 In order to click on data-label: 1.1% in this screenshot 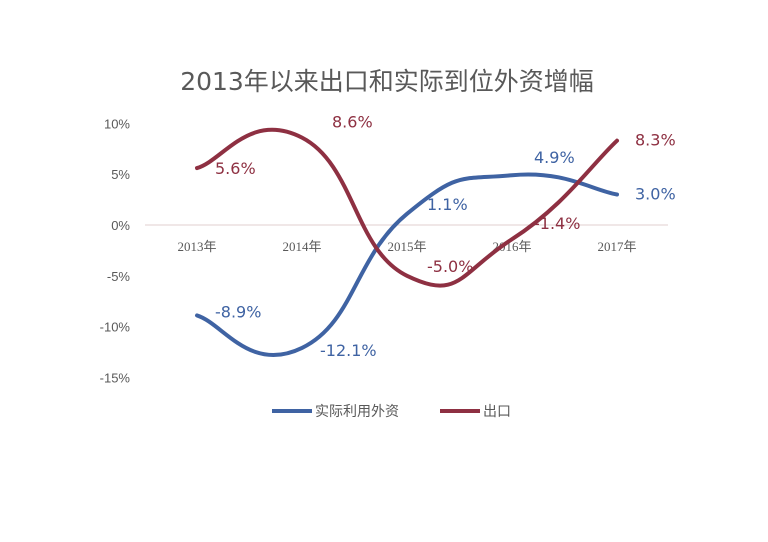, I will do `click(447, 204)`.